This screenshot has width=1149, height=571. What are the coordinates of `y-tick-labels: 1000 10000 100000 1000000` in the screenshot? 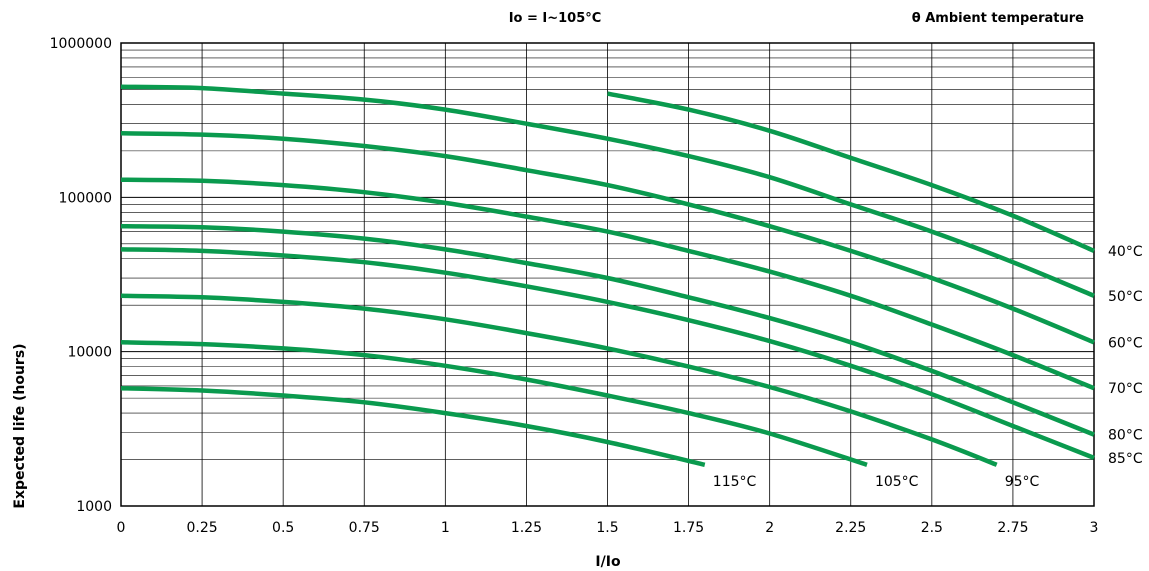 It's located at (81, 275).